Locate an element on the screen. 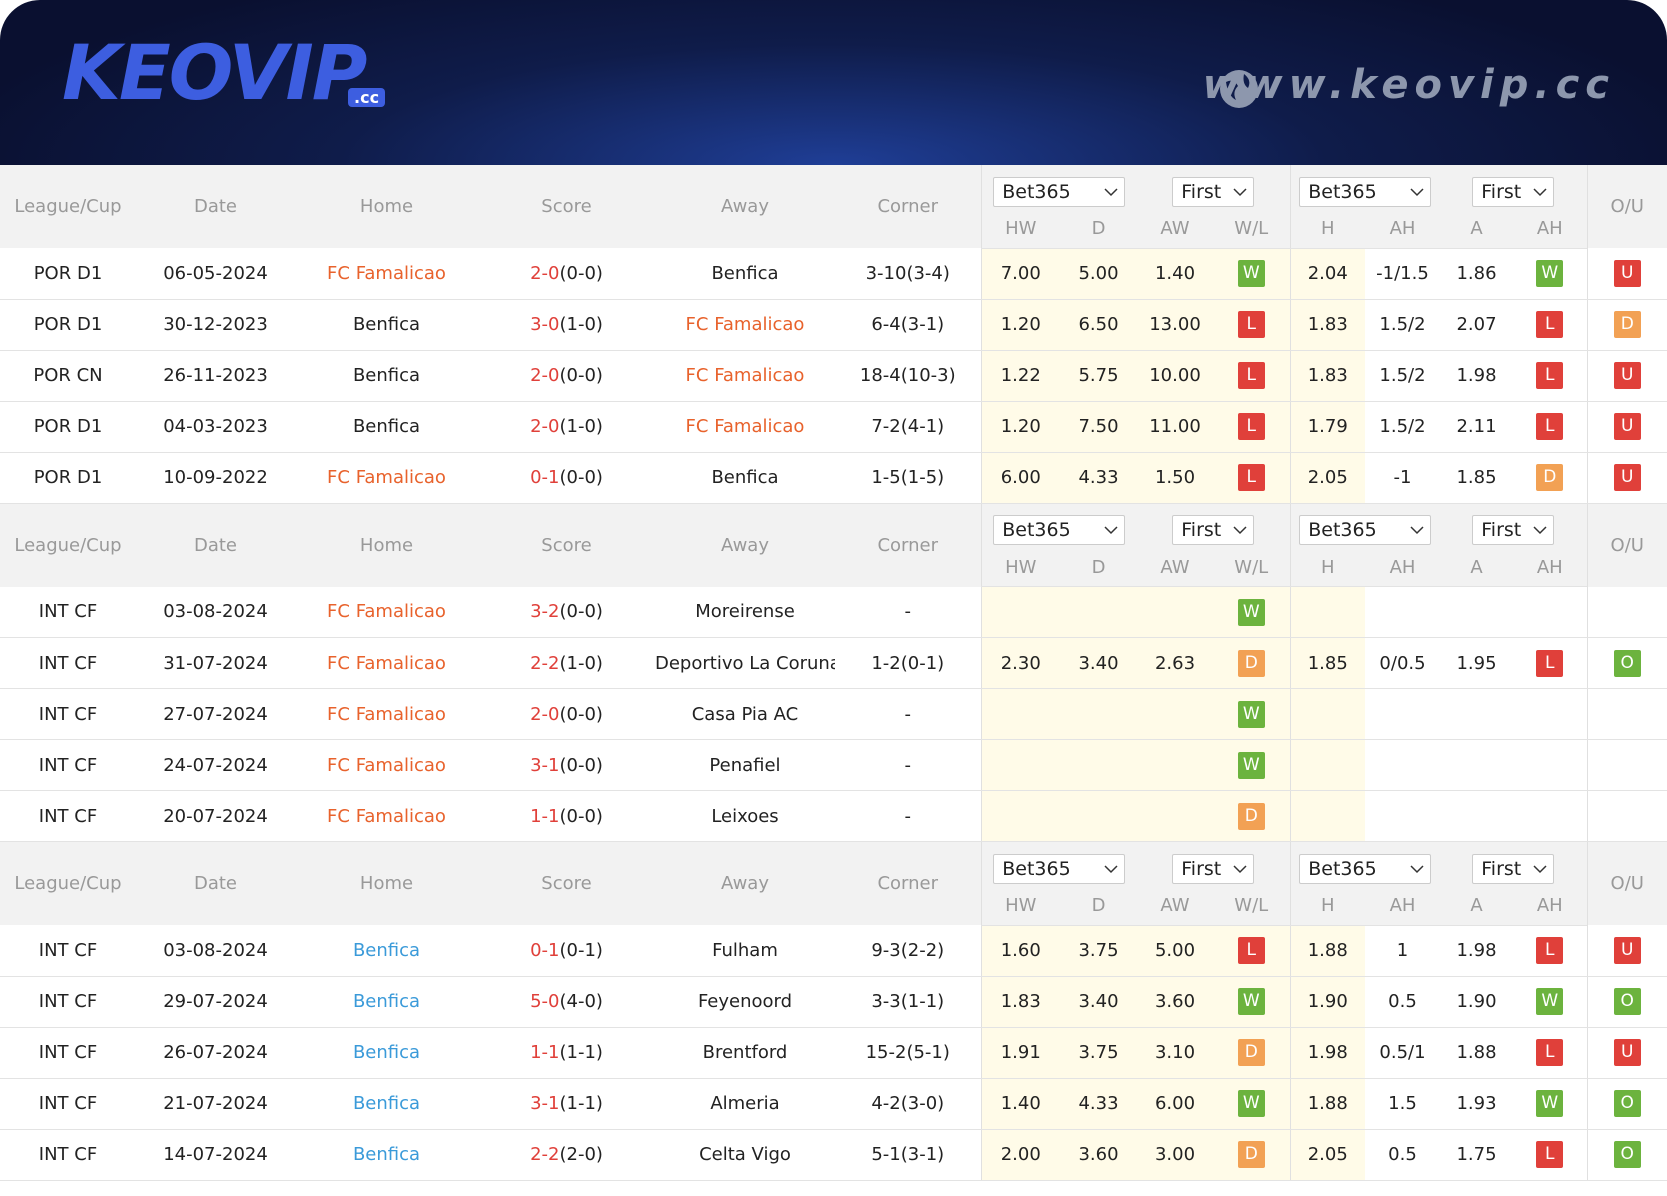  score: 2-0(0-0) is located at coordinates (566, 714).